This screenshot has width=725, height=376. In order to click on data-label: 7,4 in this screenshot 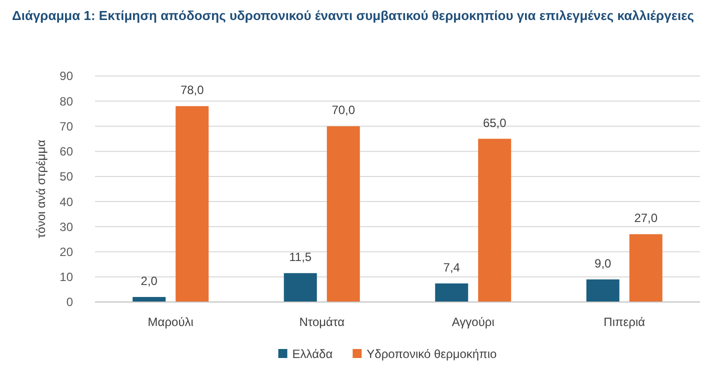, I will do `click(451, 267)`.